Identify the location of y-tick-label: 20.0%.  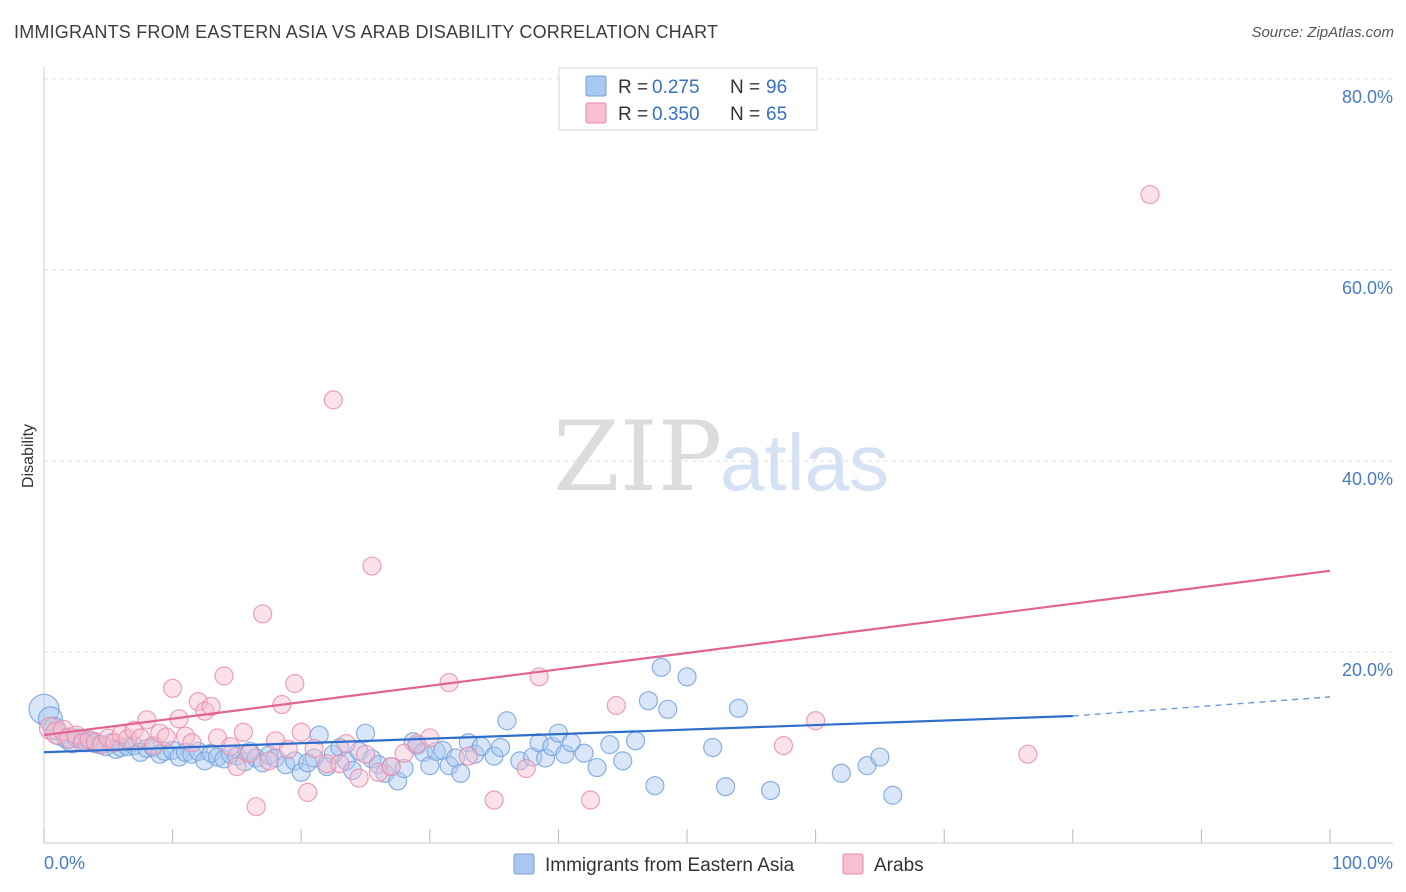
(1367, 670).